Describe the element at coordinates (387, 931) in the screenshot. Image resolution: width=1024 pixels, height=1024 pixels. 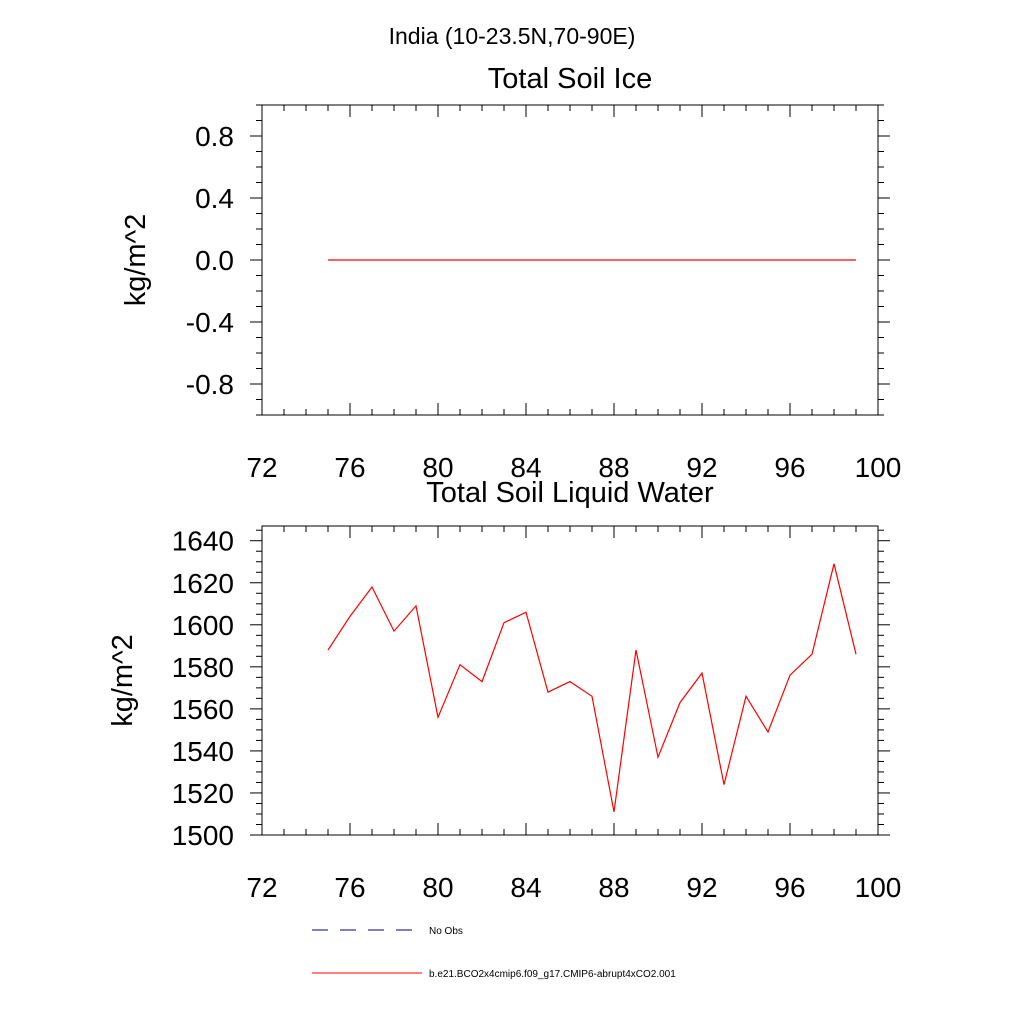
I see `legend-item-1: No Obs` at that location.